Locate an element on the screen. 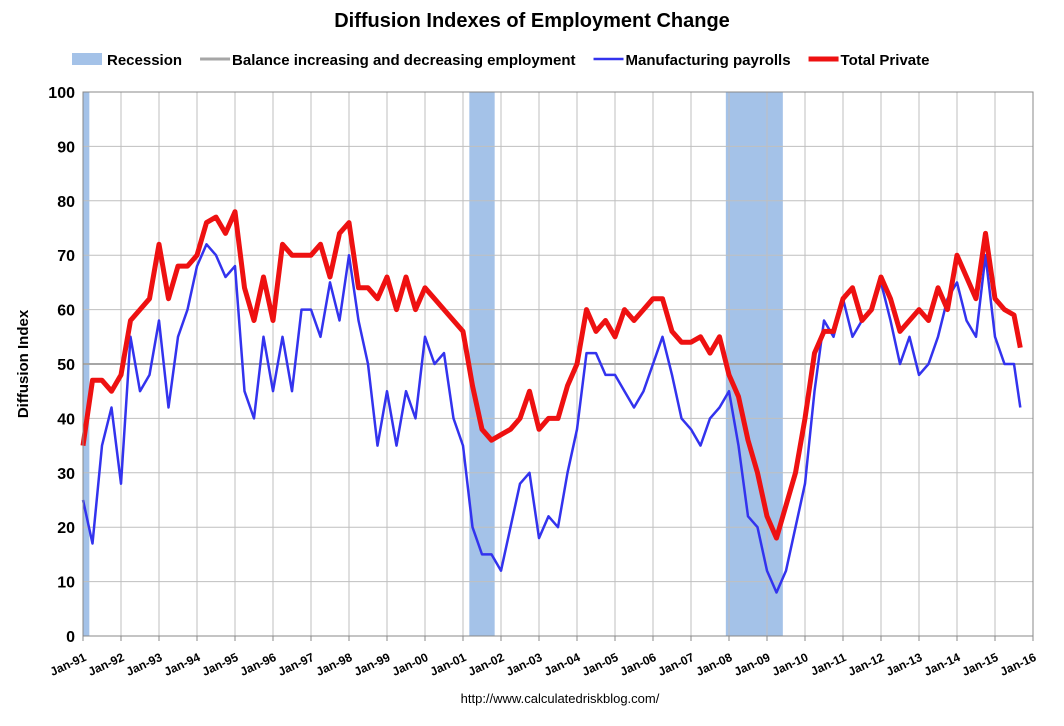 The image size is (1064, 726). y-tick-label: 60 is located at coordinates (66, 311).